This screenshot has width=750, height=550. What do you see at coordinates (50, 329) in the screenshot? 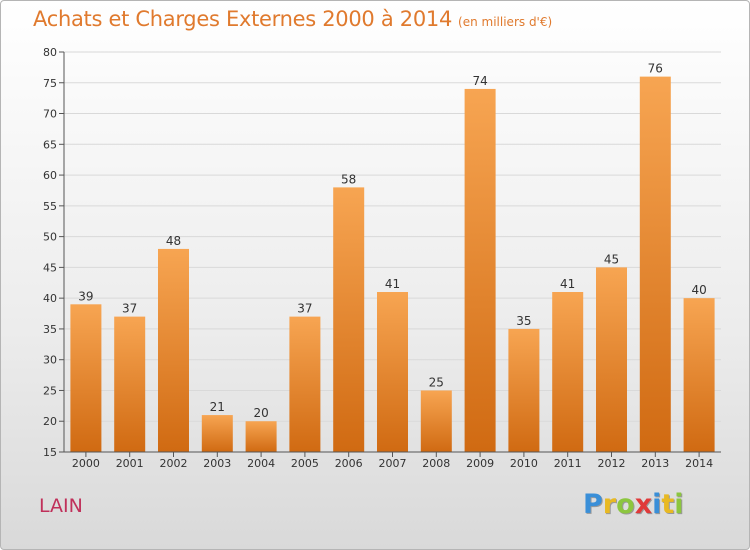
I see `y-tick-label: 35` at bounding box center [50, 329].